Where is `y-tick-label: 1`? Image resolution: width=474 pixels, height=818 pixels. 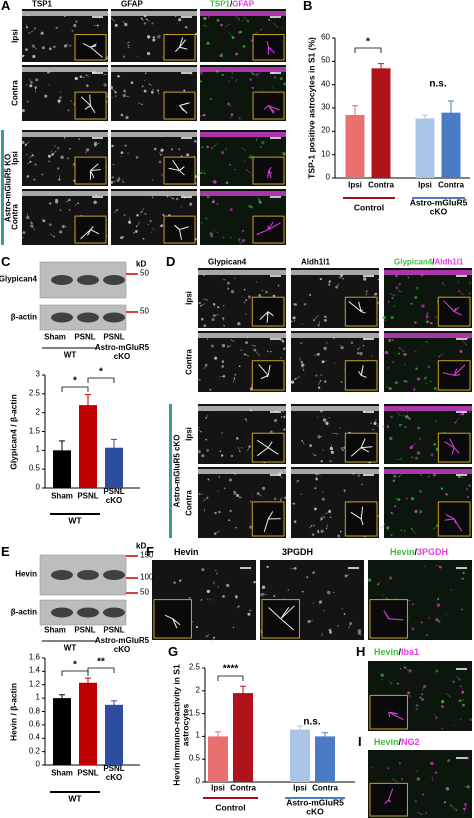 y-tick-label: 1 is located at coordinates (197, 735).